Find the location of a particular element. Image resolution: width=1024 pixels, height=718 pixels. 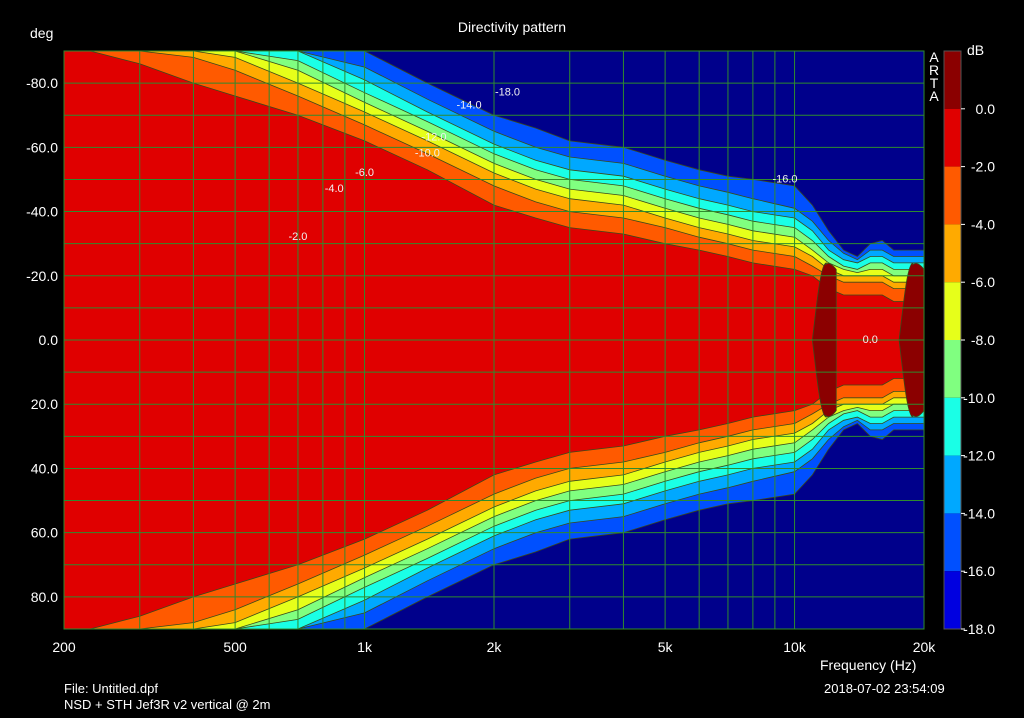

y-tick-label: 80.0 is located at coordinates (44, 597).